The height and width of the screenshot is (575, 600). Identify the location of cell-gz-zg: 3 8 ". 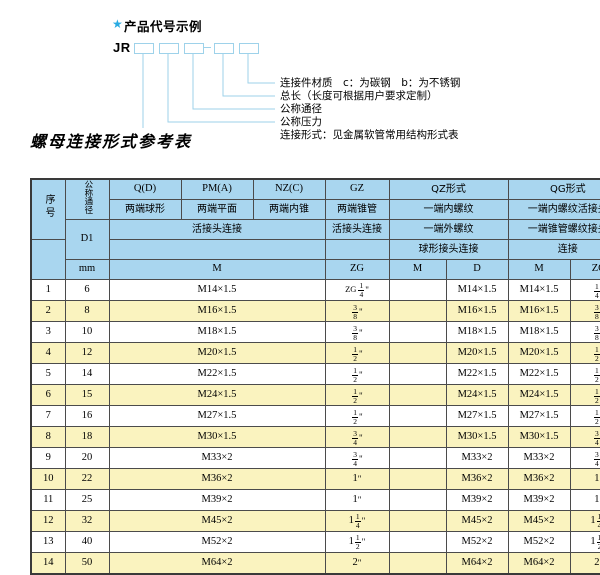
(357, 311).